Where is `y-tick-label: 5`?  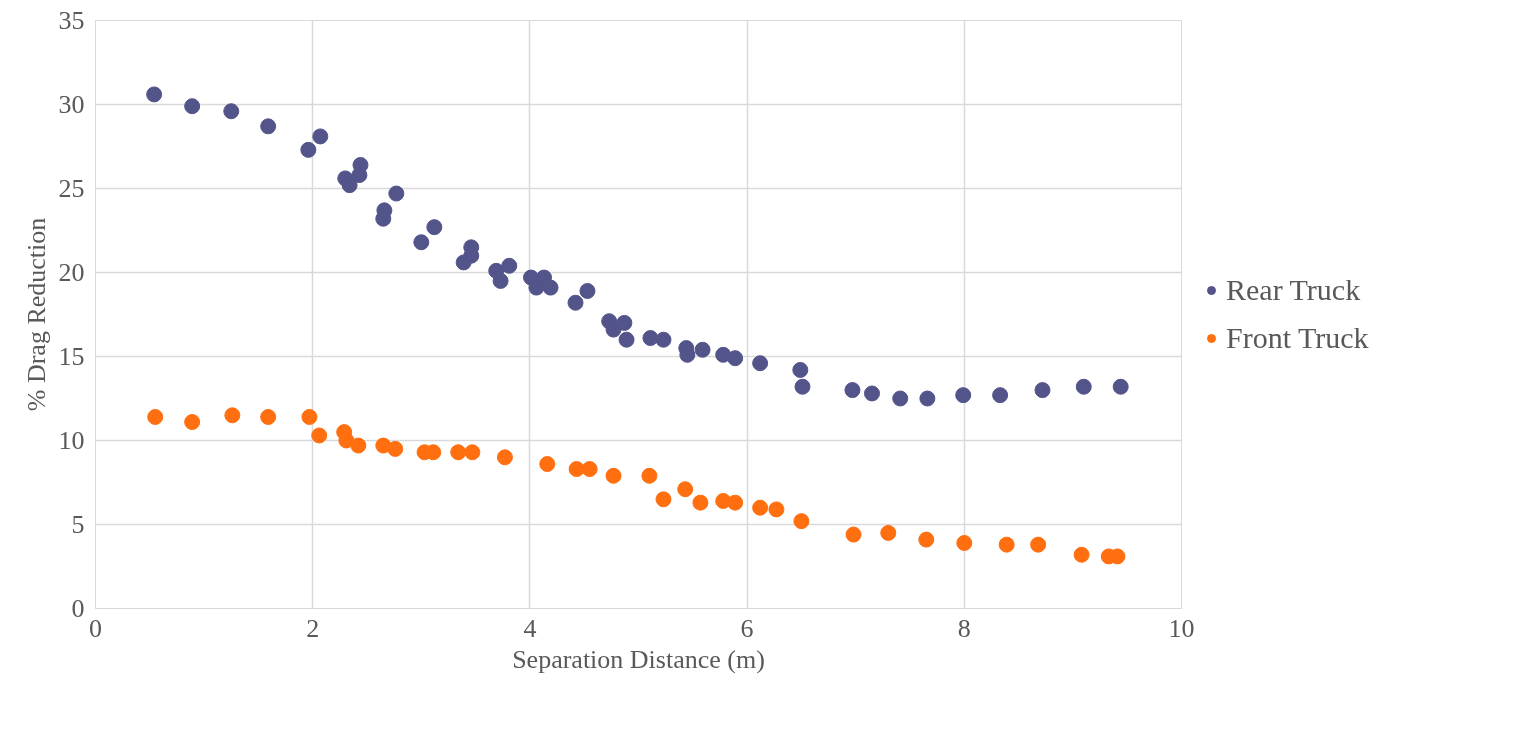 y-tick-label: 5 is located at coordinates (78, 524).